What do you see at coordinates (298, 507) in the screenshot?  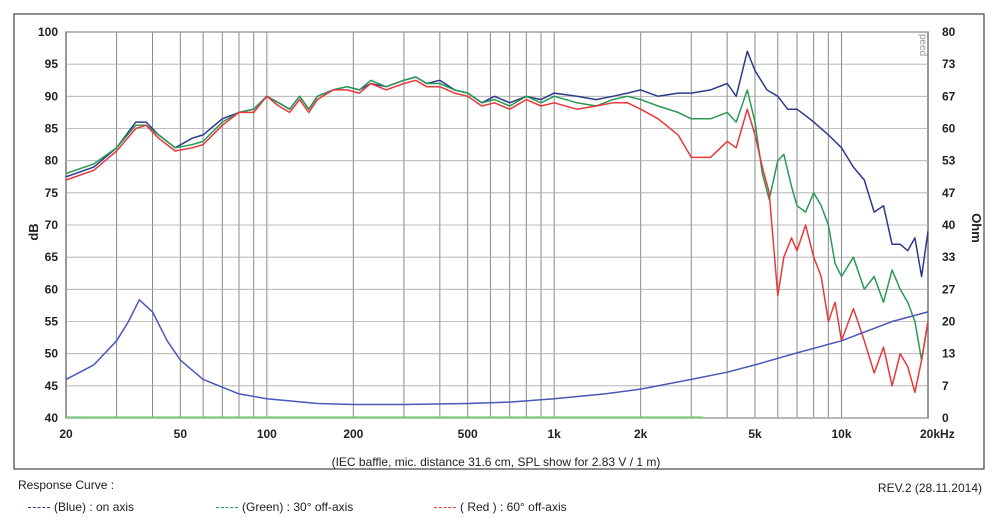 I see `legend-label-green: (Green) : 30° off-axis` at bounding box center [298, 507].